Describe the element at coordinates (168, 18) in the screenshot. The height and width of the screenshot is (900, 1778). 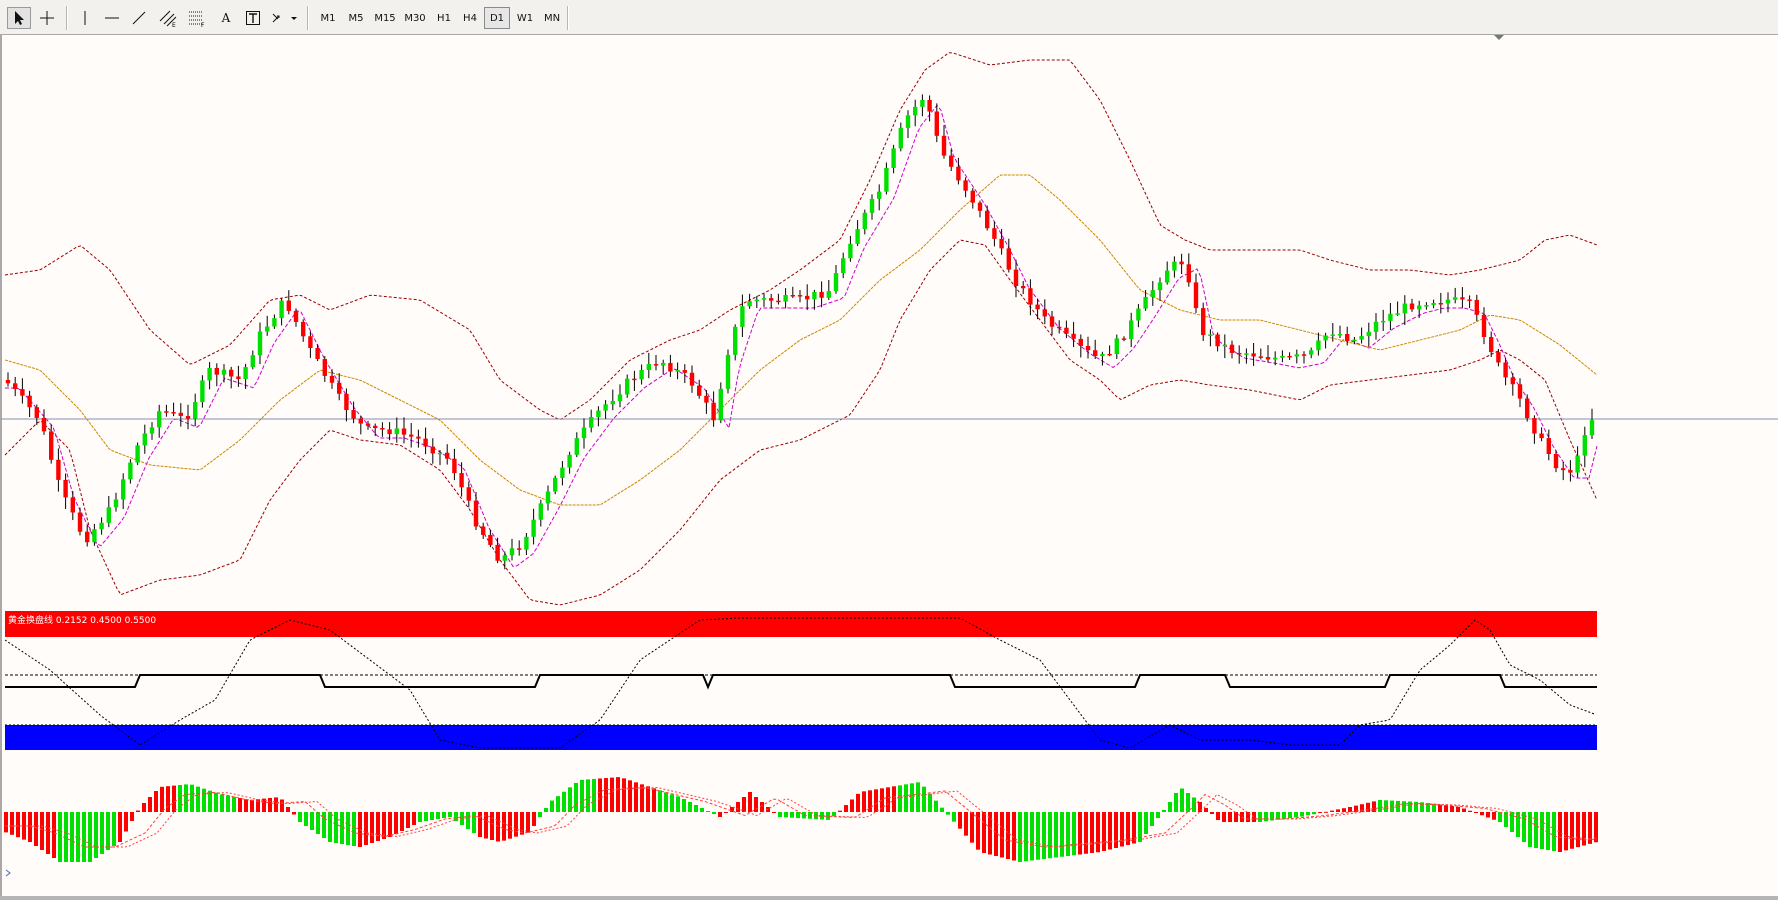
I see `equidistant-channel-button: E` at that location.